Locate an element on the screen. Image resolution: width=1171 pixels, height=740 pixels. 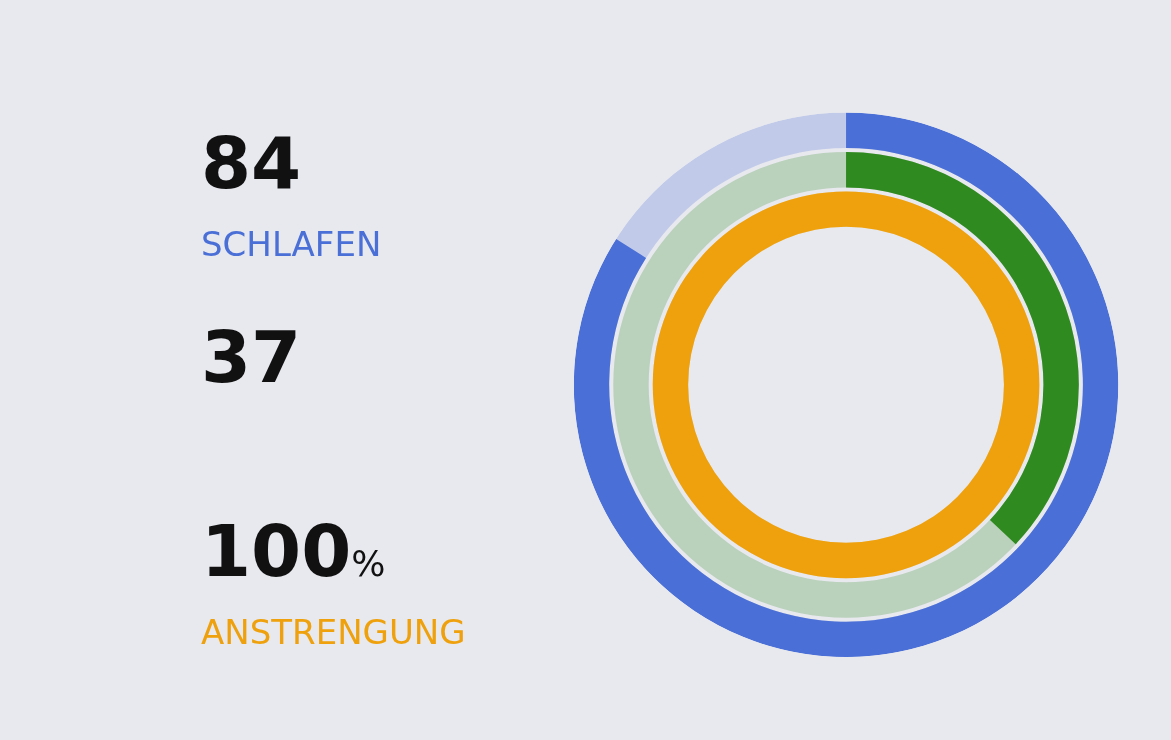
data-label: 100% is located at coordinates (293, 551).